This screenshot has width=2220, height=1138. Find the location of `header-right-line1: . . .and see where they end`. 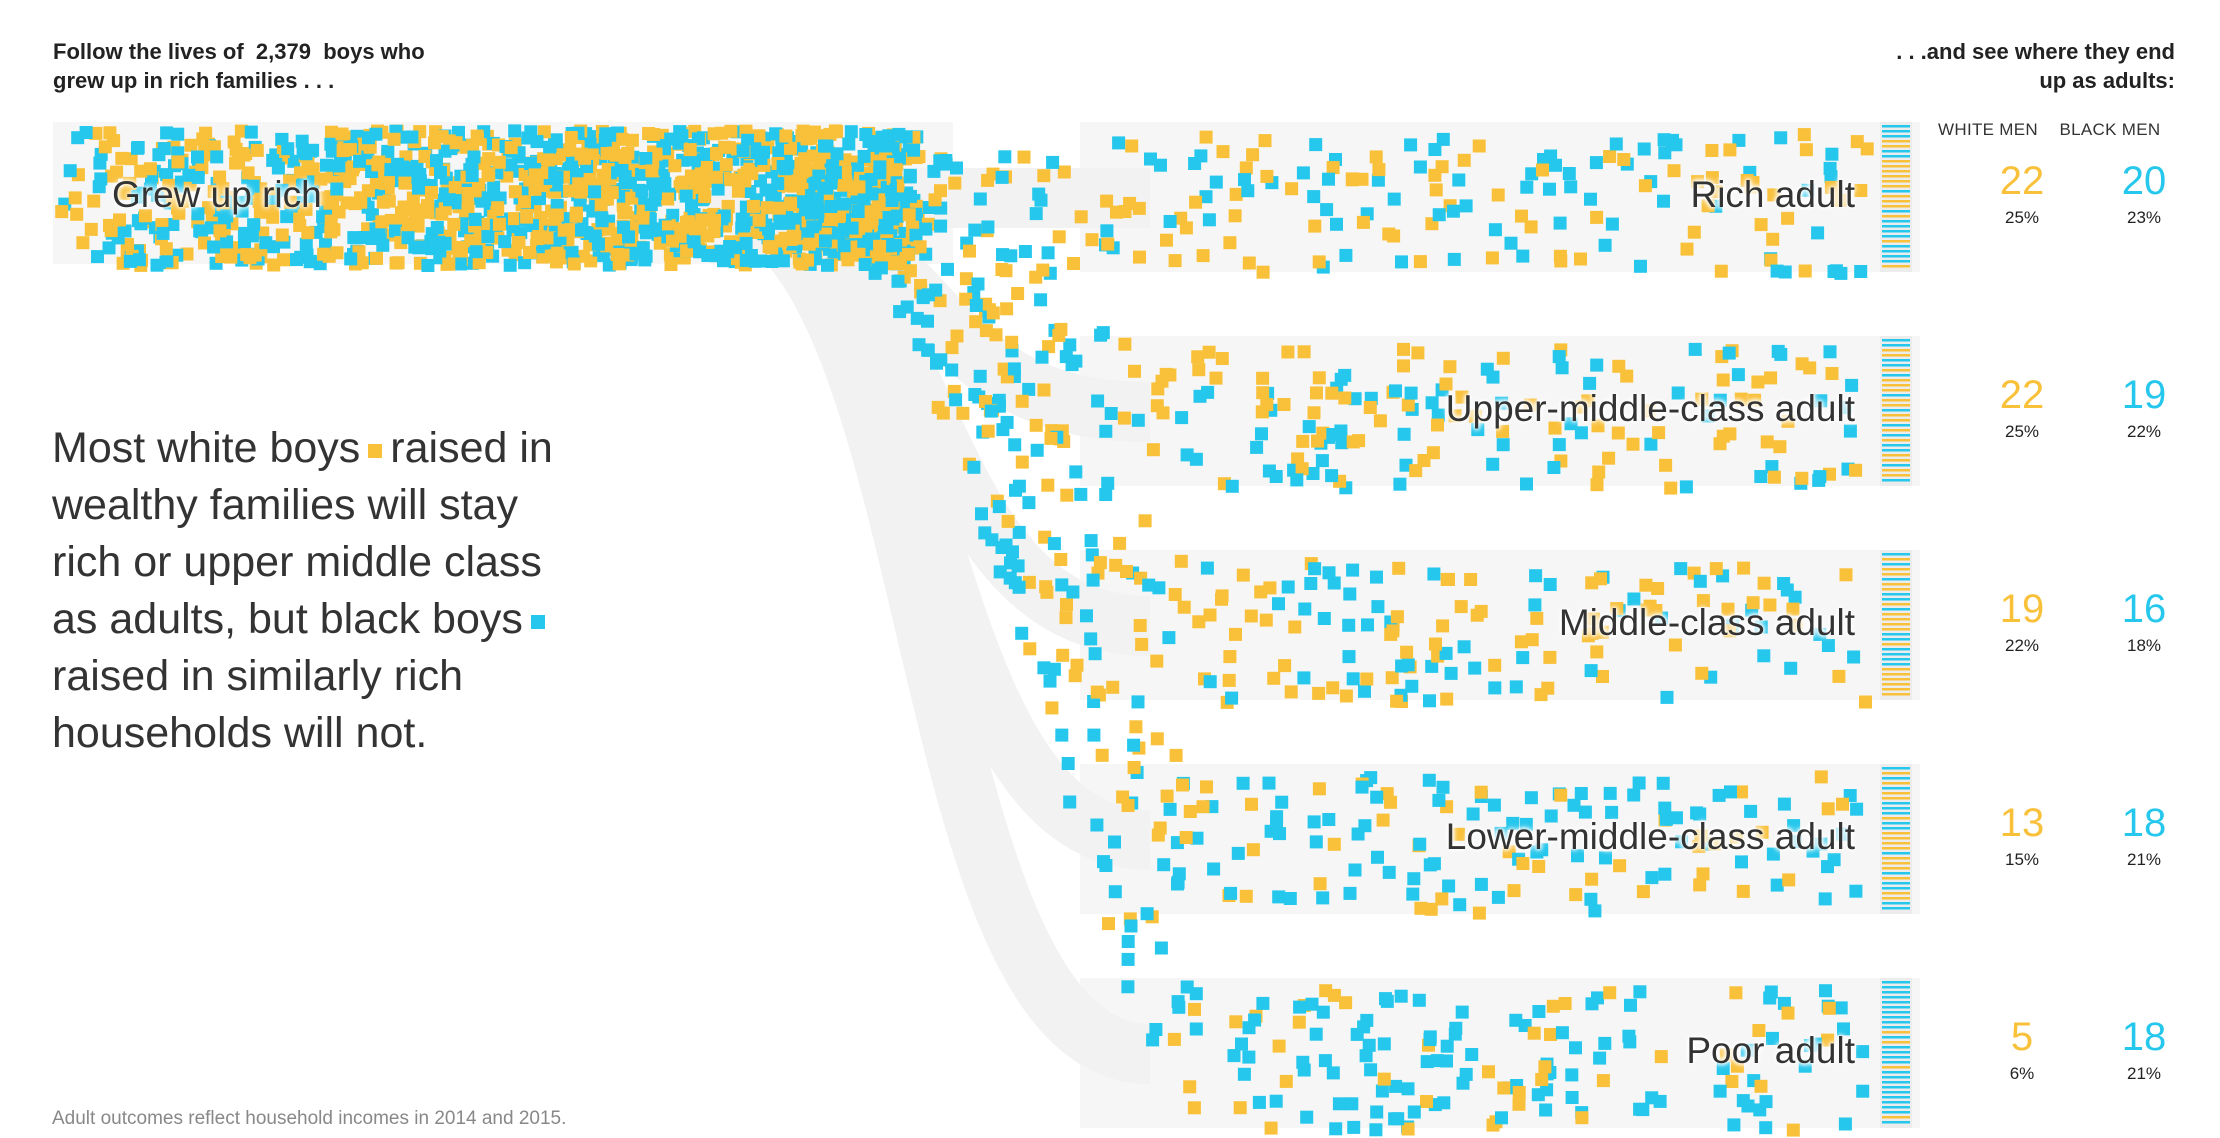

header-right-line1: . . .and see where they end is located at coordinates (2035, 51).